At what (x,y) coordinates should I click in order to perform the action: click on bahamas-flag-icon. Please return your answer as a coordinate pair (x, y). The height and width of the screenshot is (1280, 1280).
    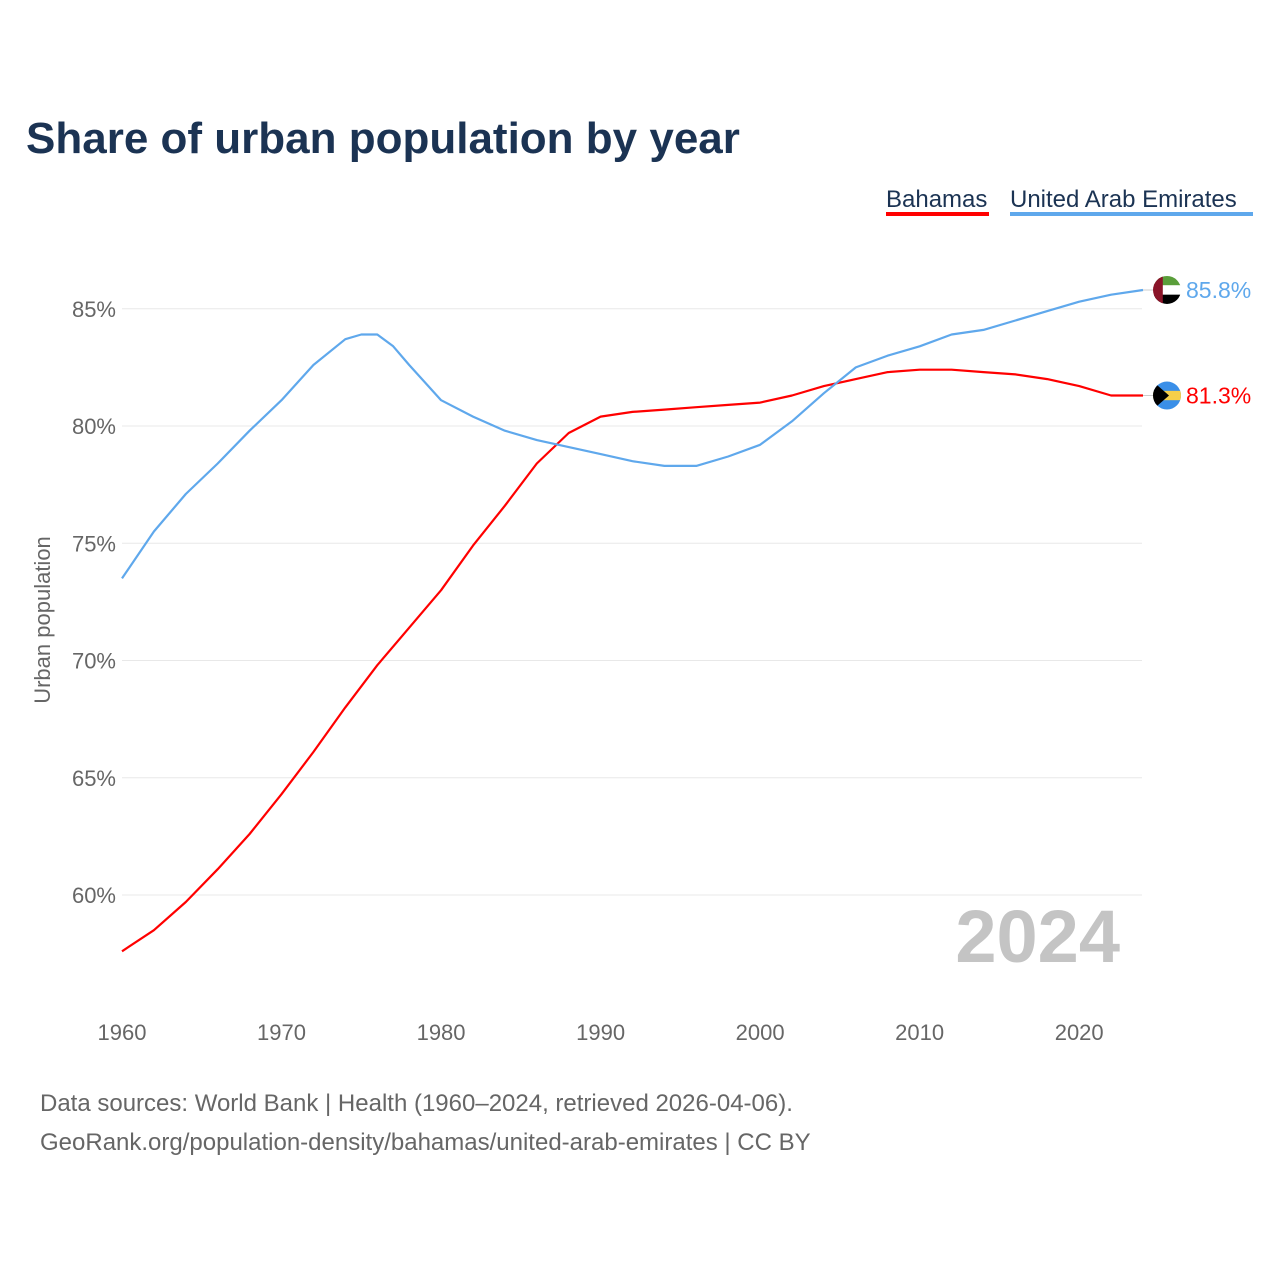
    Looking at the image, I should click on (1167, 395).